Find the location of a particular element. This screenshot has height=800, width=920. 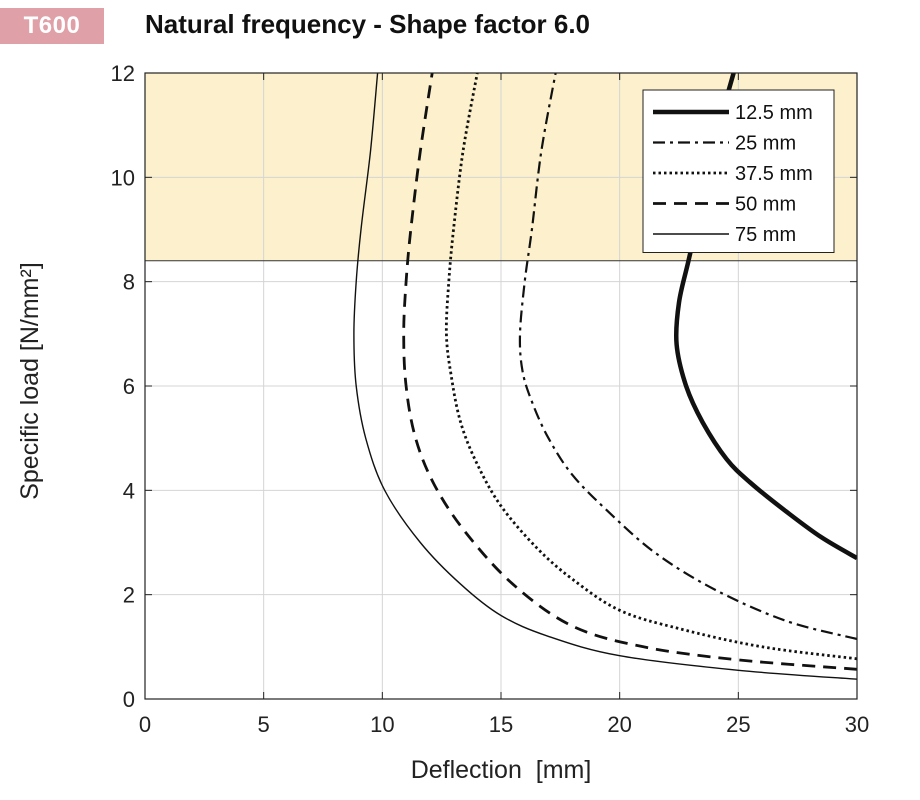

y-tick-label: 12 is located at coordinates (123, 73).